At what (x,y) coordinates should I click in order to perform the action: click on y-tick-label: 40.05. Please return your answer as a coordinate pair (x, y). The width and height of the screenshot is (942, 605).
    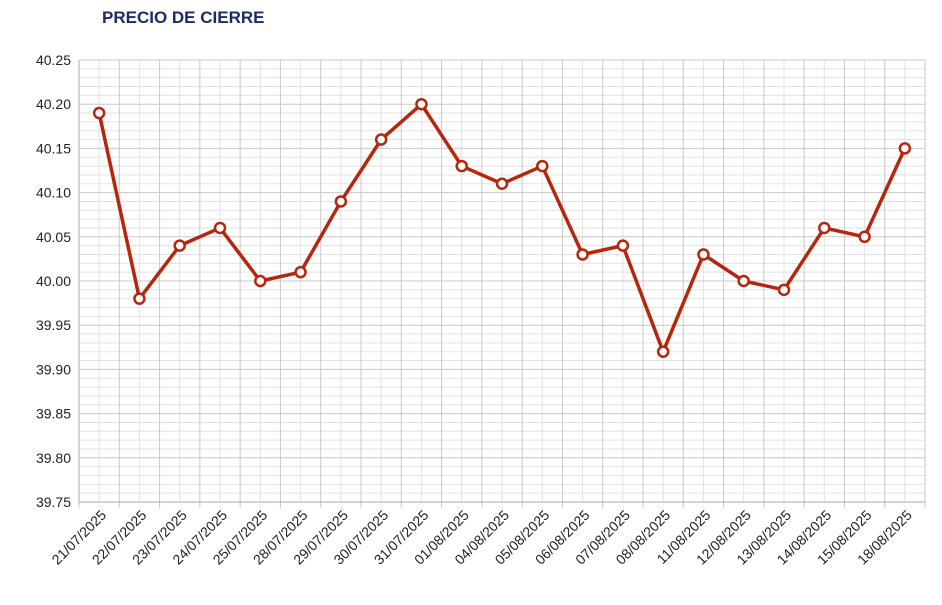
    Looking at the image, I should click on (53, 237).